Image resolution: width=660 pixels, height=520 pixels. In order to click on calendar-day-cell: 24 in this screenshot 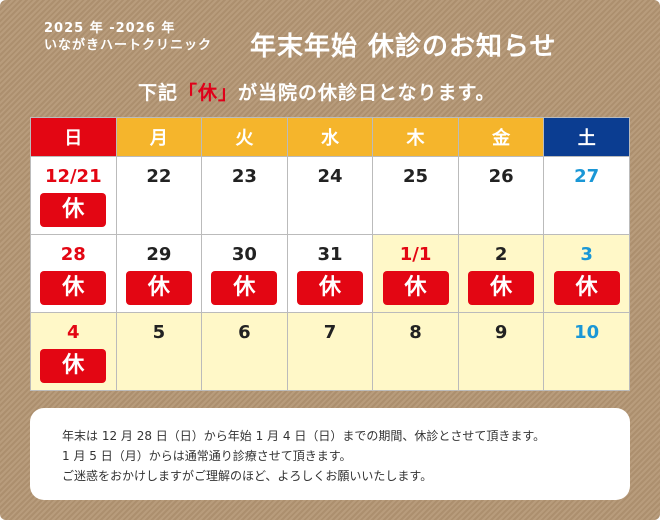, I will do `click(330, 195)`.